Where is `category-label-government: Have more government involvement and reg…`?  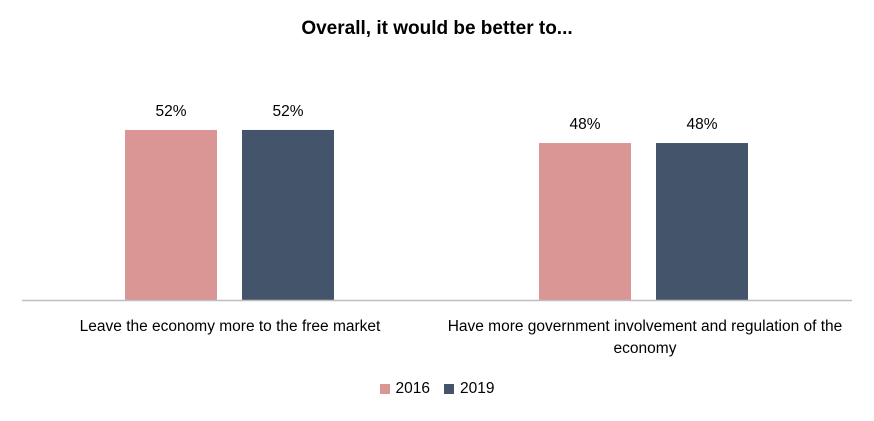 category-label-government: Have more government involvement and reg… is located at coordinates (645, 337).